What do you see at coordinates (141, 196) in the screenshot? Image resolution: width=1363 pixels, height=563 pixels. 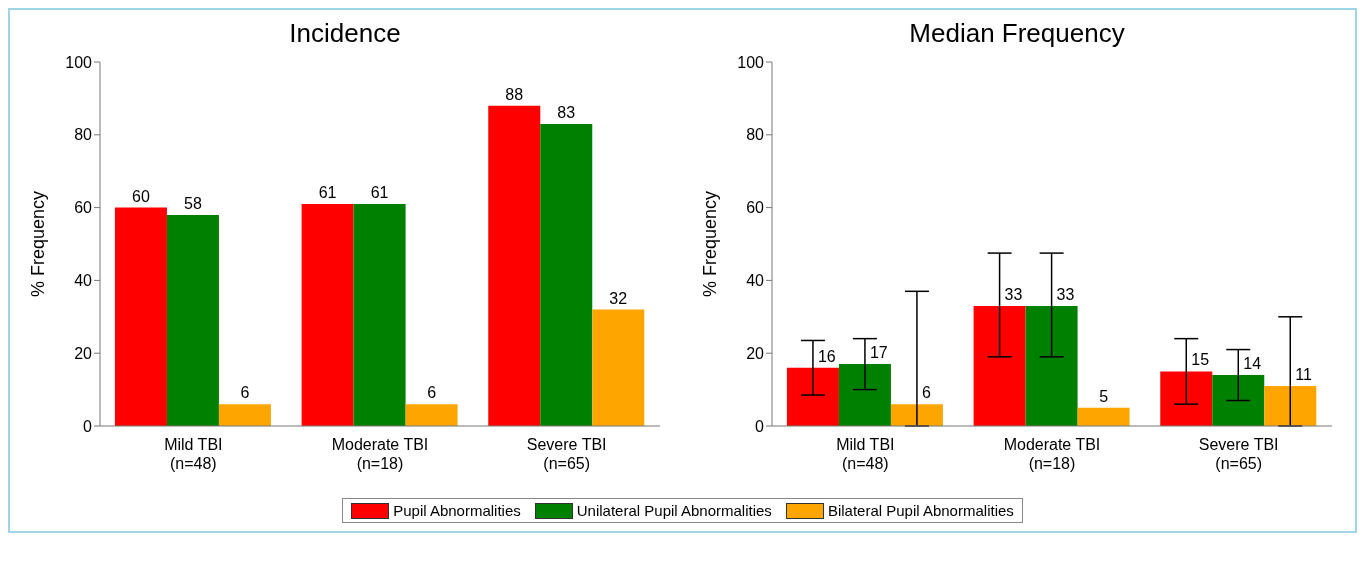 I see `data-label: 60` at bounding box center [141, 196].